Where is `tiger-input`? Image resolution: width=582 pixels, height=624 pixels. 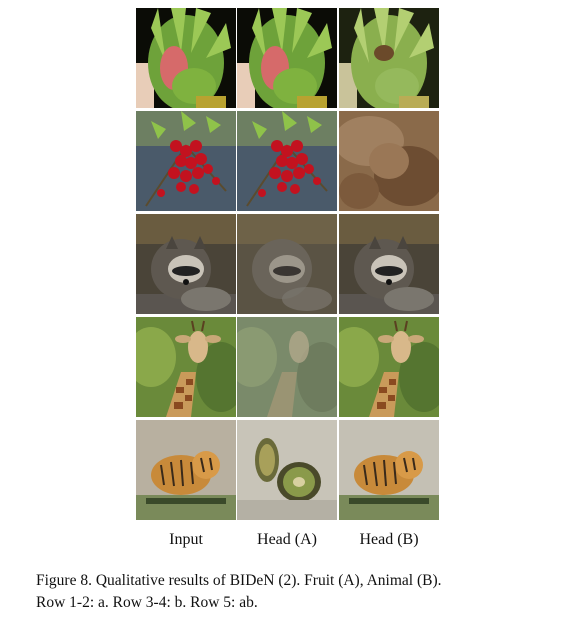
tiger-input is located at coordinates (186, 470).